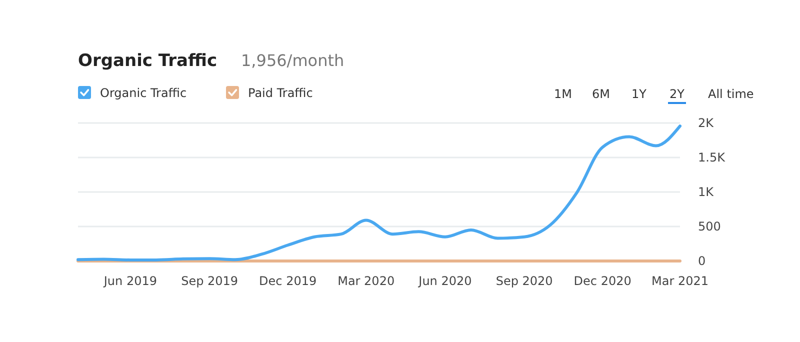 Image resolution: width=800 pixels, height=342 pixels. What do you see at coordinates (563, 94) in the screenshot?
I see `text: 1M` at bounding box center [563, 94].